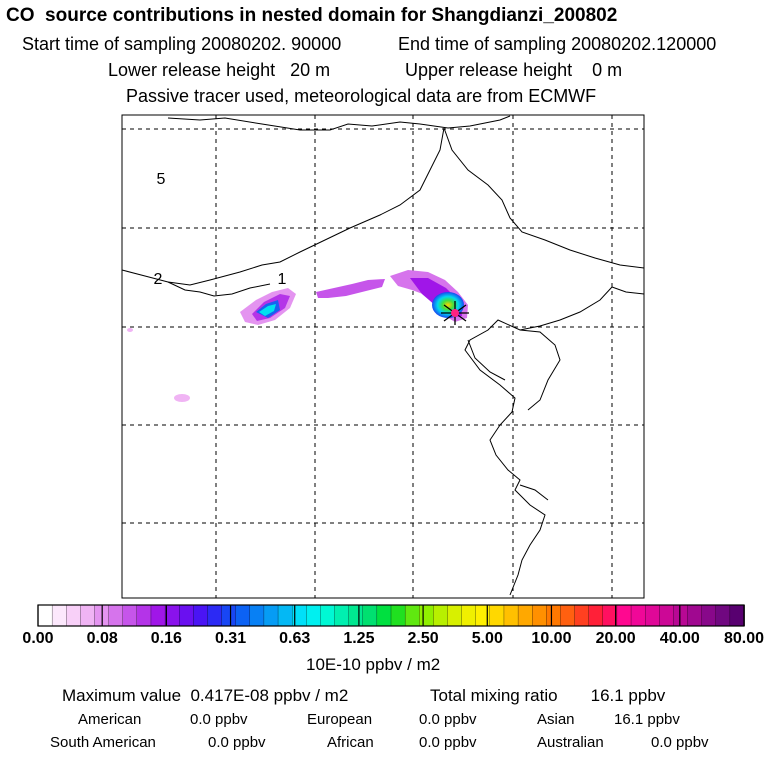 Image resolution: width=768 pixels, height=768 pixels. I want to click on south-american-label: South American, so click(103, 742).